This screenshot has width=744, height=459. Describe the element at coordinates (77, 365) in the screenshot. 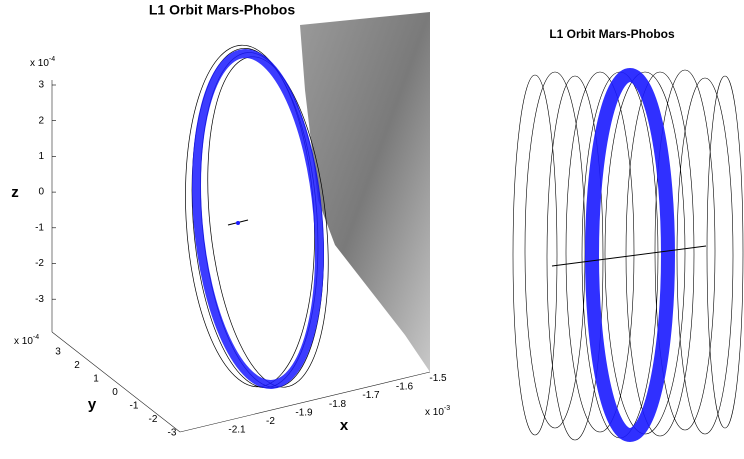

I see `y-tick-label: 2` at that location.